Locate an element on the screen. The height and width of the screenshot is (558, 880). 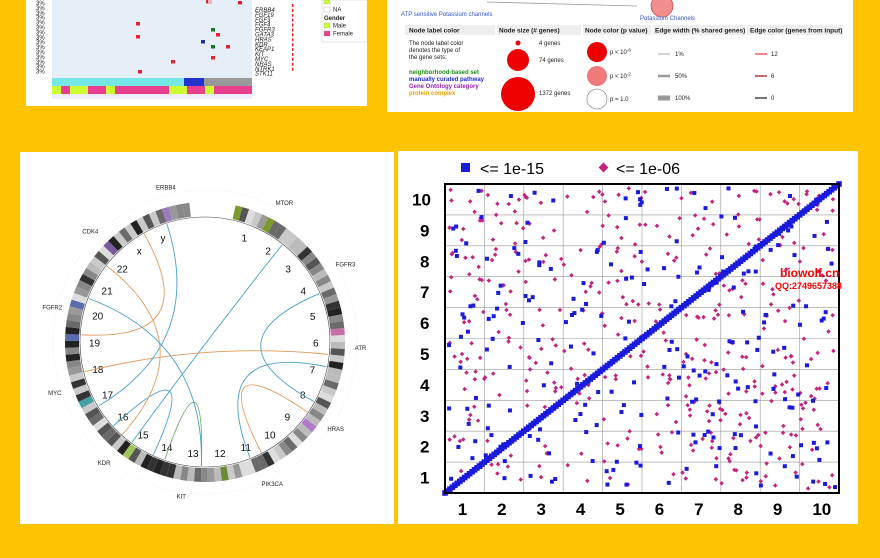
side-mark is located at coordinates (293, 54).